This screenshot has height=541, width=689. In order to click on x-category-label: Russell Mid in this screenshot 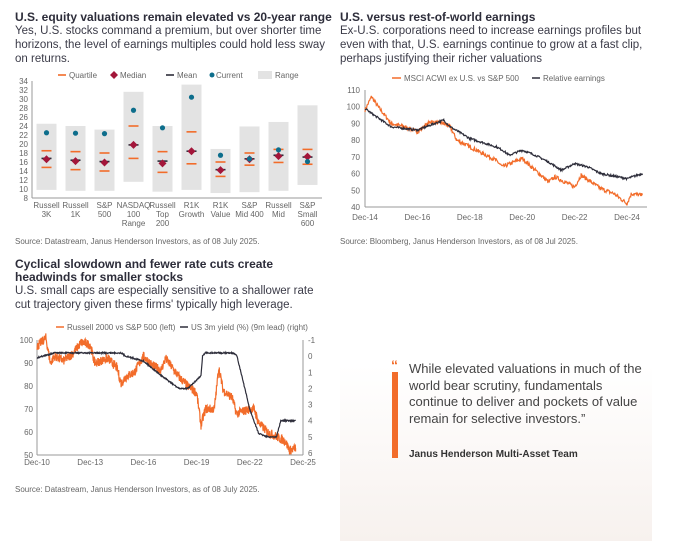, I will do `click(278, 210)`.